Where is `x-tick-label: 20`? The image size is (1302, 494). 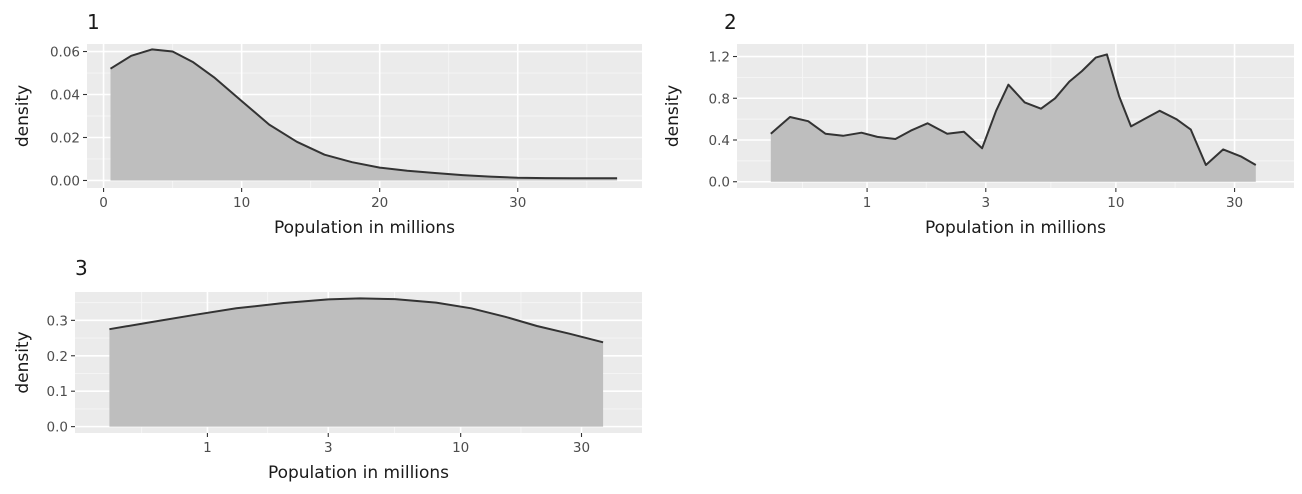
x-tick-label: 20 is located at coordinates (379, 203).